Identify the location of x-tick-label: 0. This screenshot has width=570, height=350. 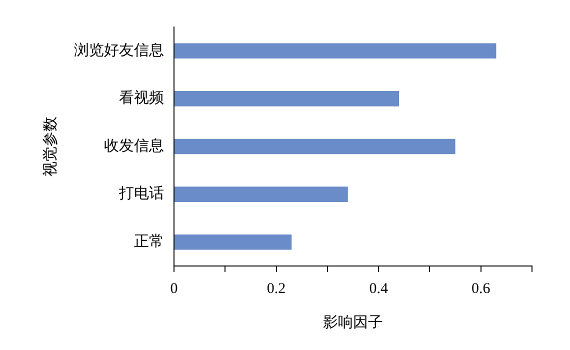
(174, 288).